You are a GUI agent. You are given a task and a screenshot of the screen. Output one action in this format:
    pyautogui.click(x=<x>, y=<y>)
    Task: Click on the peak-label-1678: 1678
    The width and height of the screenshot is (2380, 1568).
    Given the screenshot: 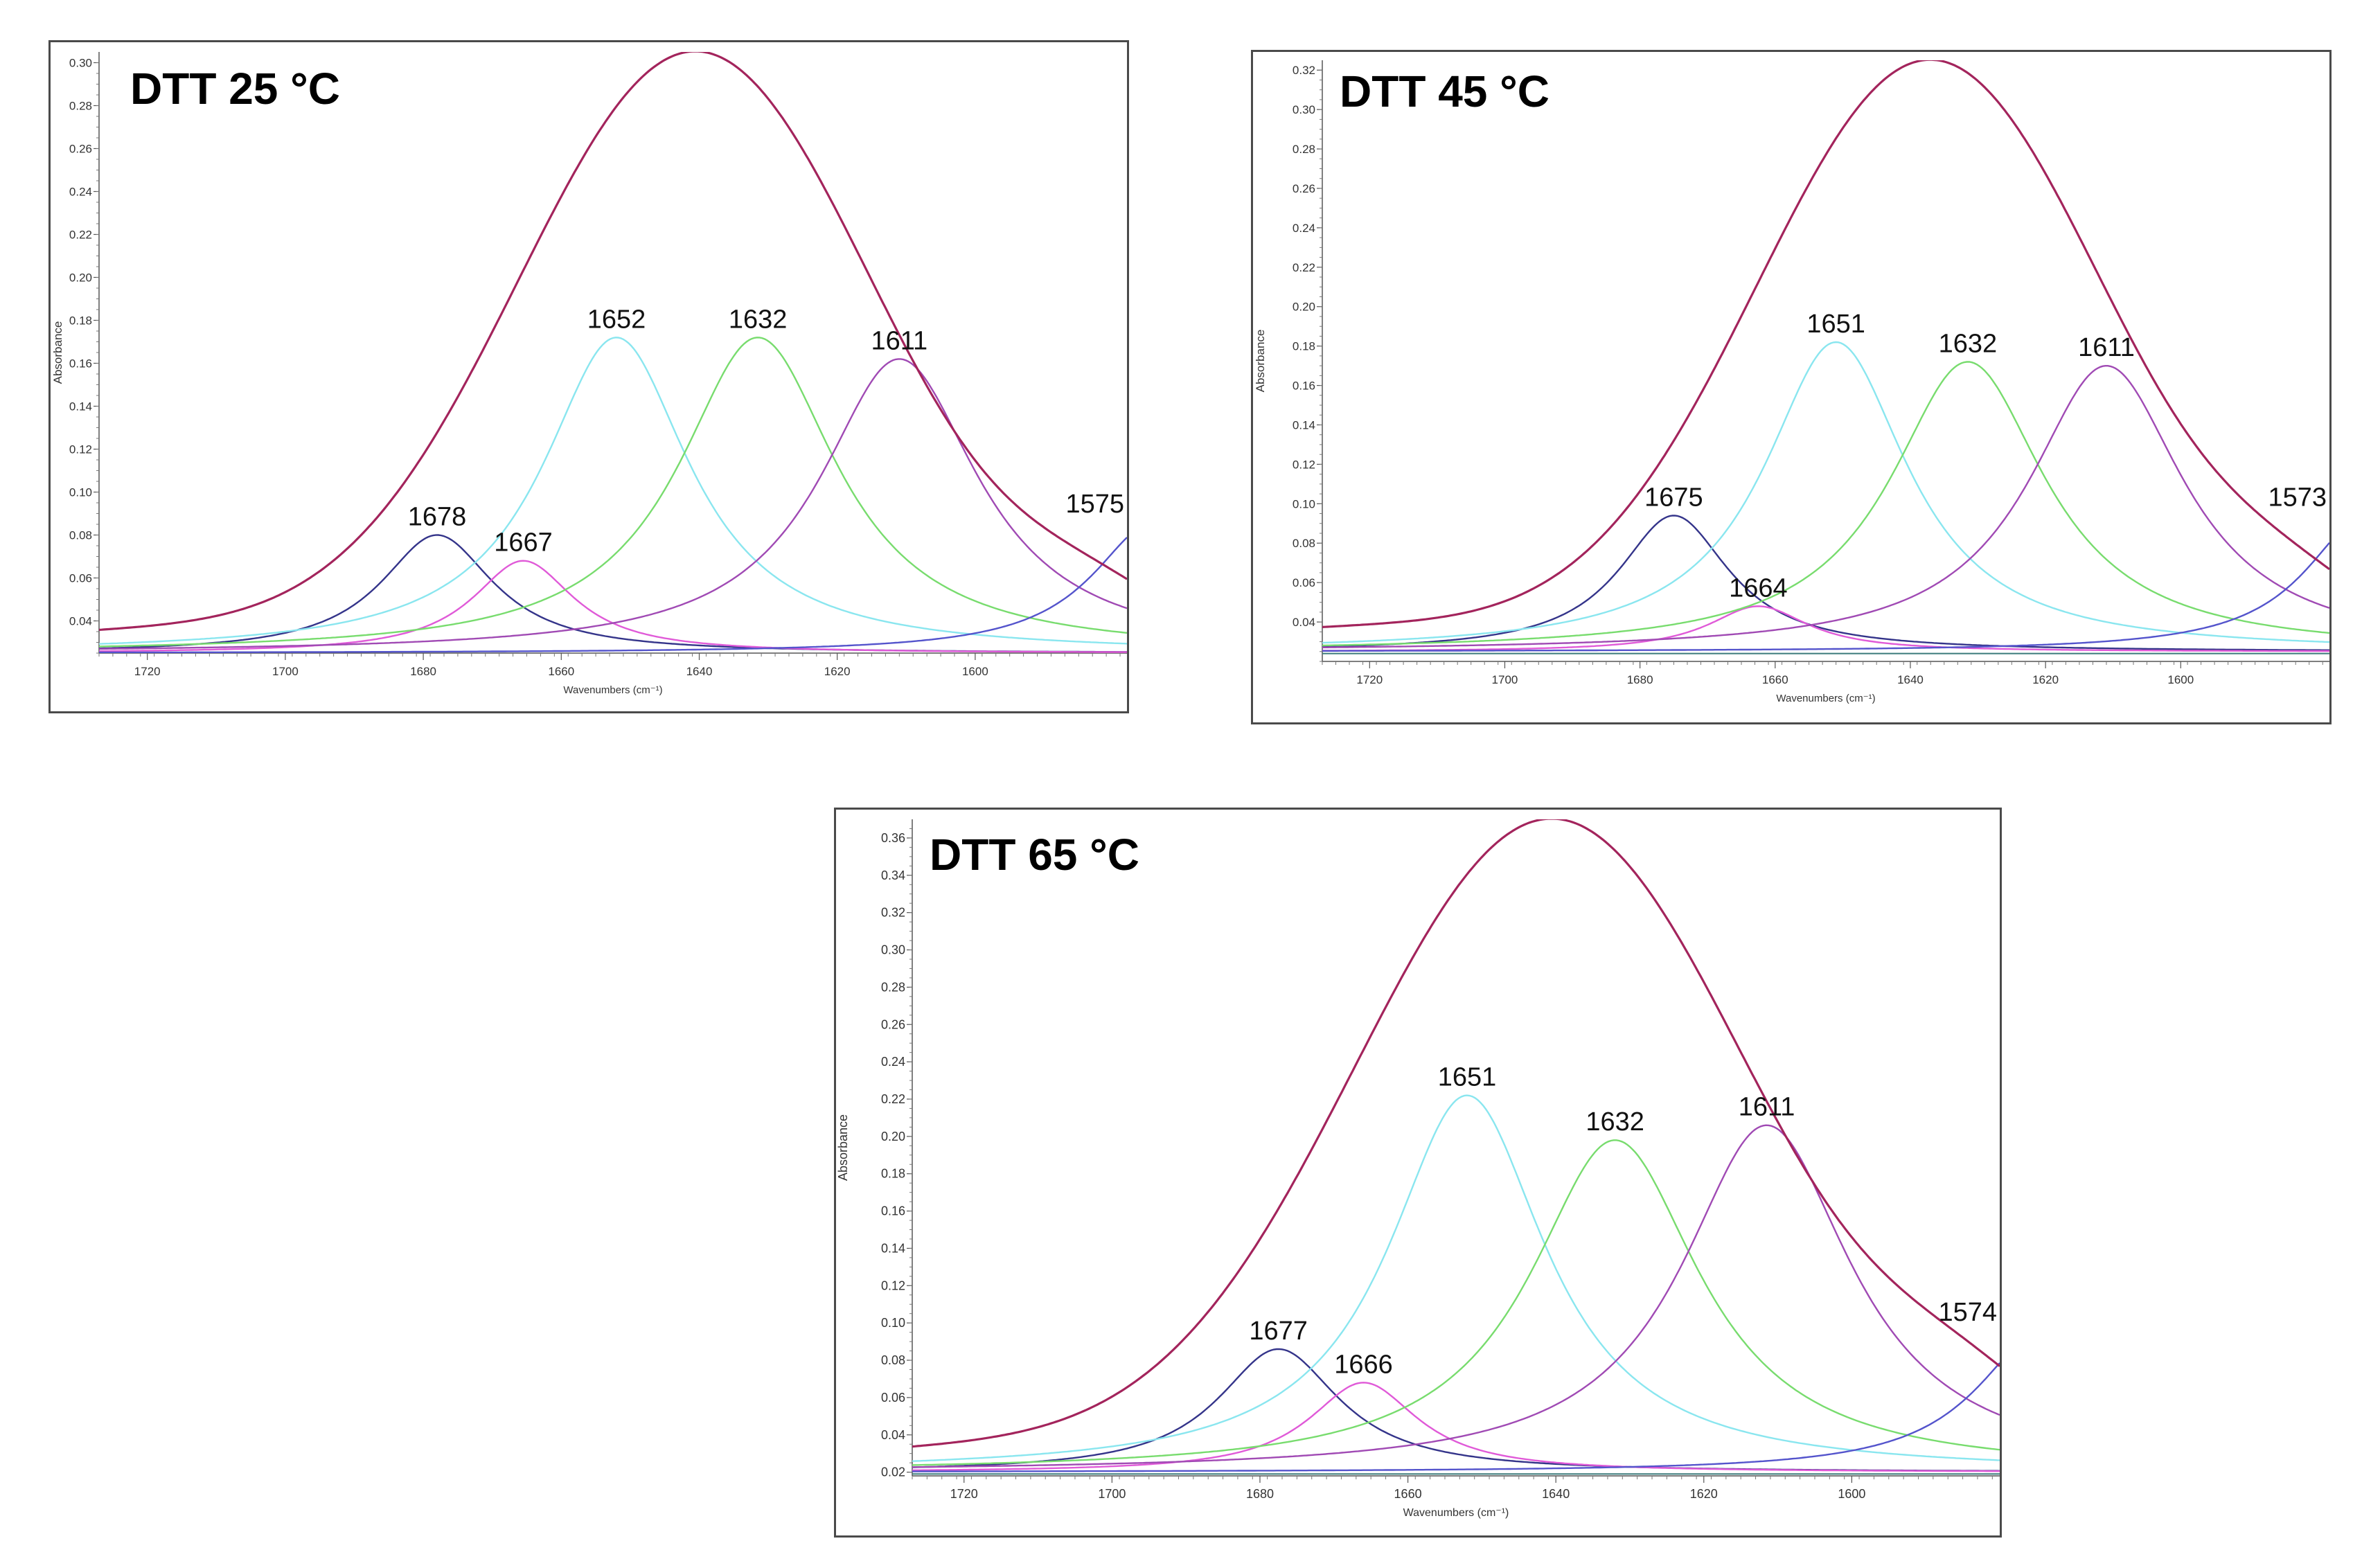 What is the action you would take?
    pyautogui.click(x=437, y=518)
    